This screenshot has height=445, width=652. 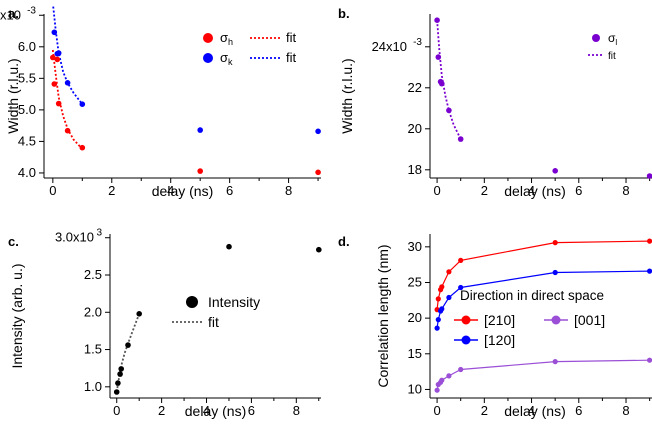 What do you see at coordinates (415, 169) in the screenshot?
I see `y-tick-label: 18` at bounding box center [415, 169].